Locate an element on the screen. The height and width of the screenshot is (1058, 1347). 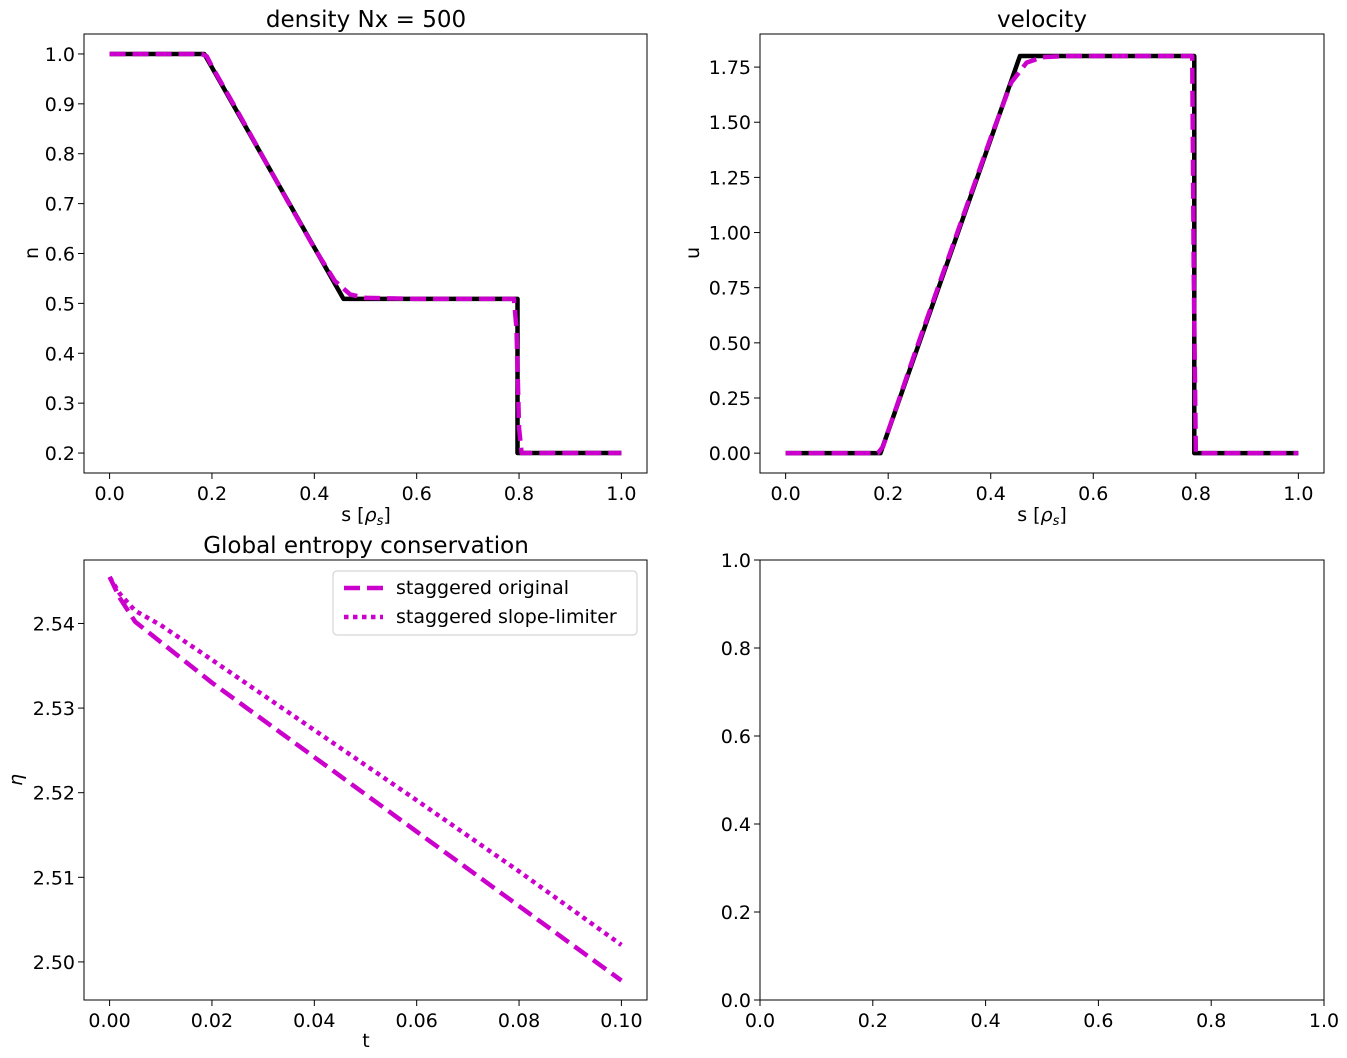
velocity-xlabel-subscript: s is located at coordinates (1056, 521).